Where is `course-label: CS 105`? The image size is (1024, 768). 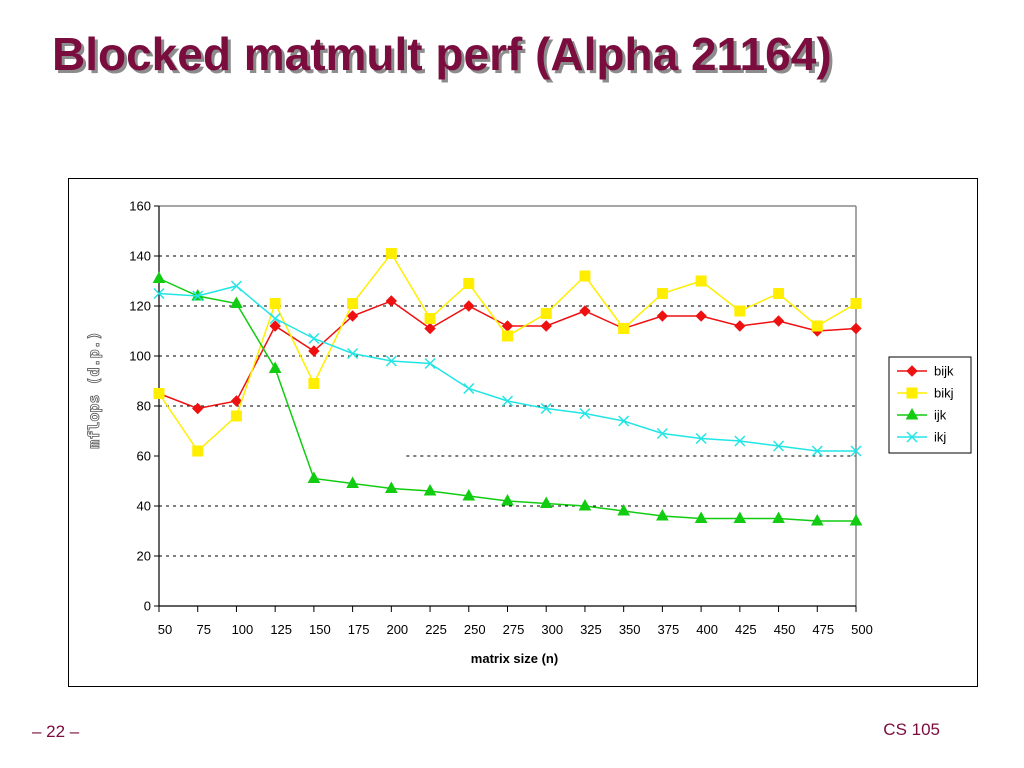
course-label: CS 105 is located at coordinates (911, 729).